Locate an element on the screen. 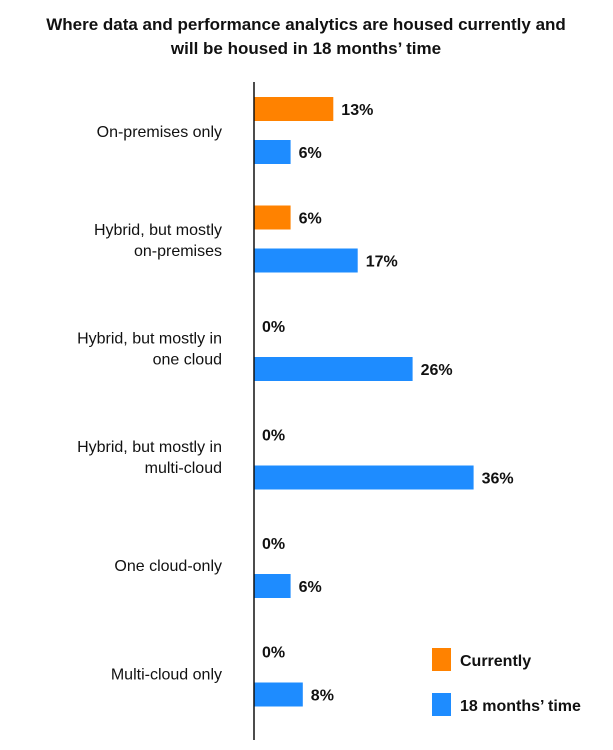 This screenshot has height=750, width=613. category-label: One cloud-only is located at coordinates (168, 566).